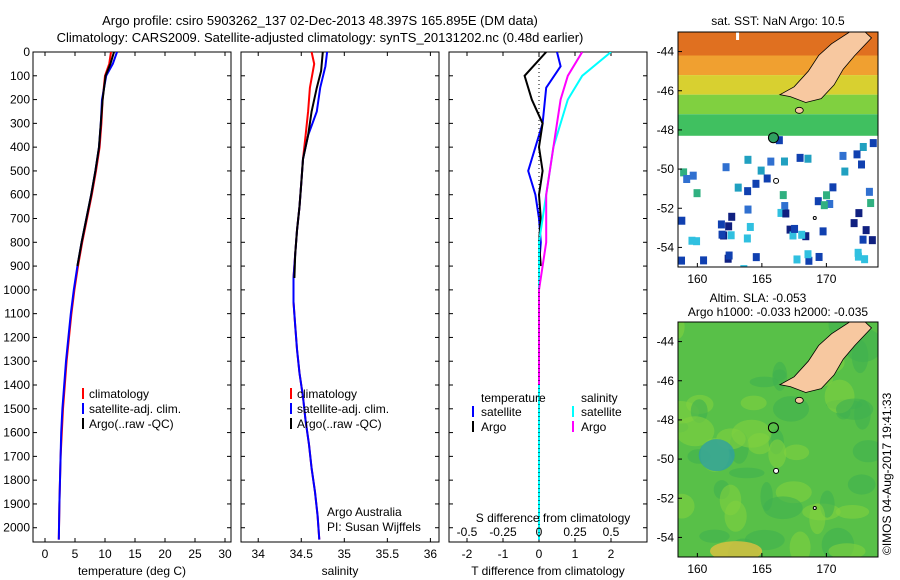 The width and height of the screenshot is (900, 580). What do you see at coordinates (778, 149) in the screenshot?
I see `map-field` at bounding box center [778, 149].